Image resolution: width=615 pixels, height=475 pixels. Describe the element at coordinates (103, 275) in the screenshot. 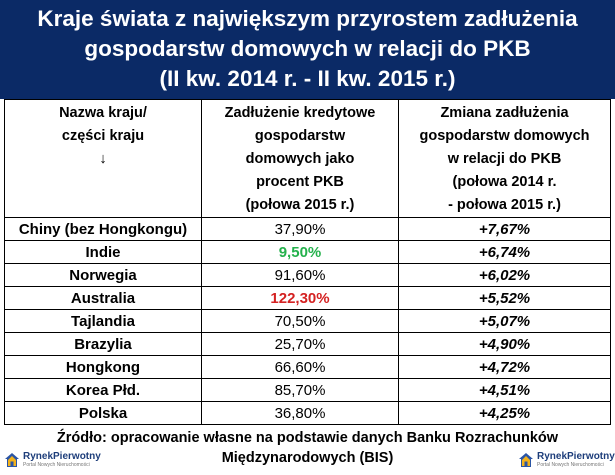

I see `country-cell: Norwegia` at that location.